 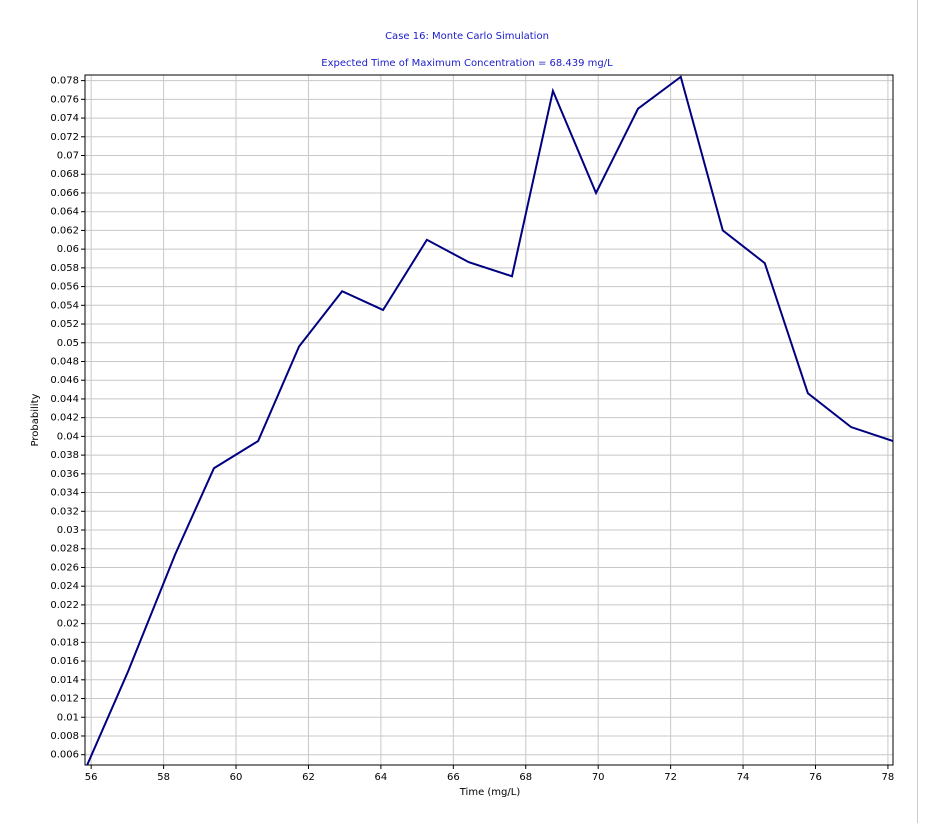 What do you see at coordinates (490, 792) in the screenshot?
I see `x-axis-label: Time (mg/L)` at bounding box center [490, 792].